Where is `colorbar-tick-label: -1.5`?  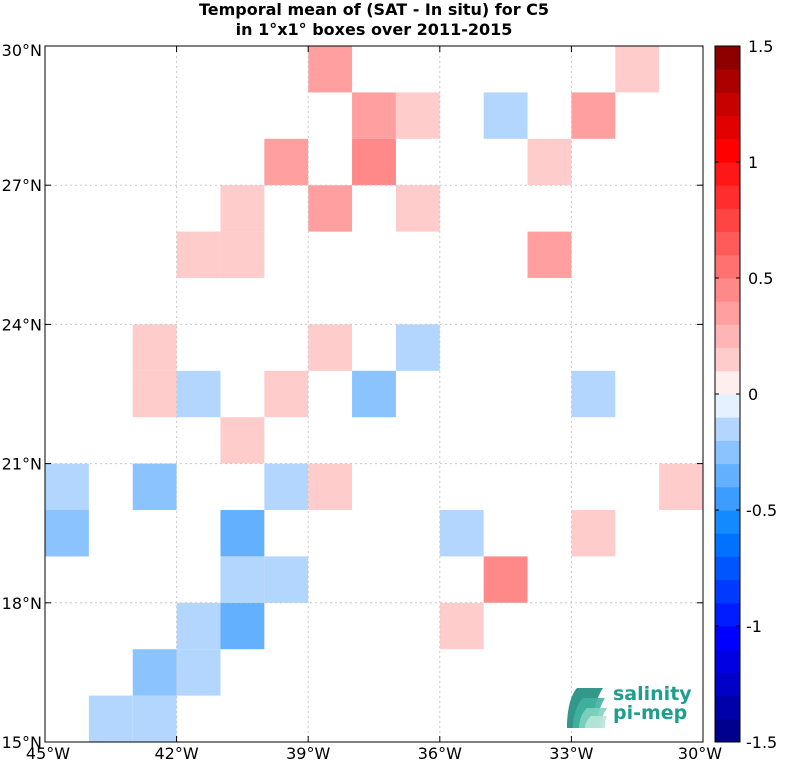 colorbar-tick-label: -1.5 is located at coordinates (761, 742).